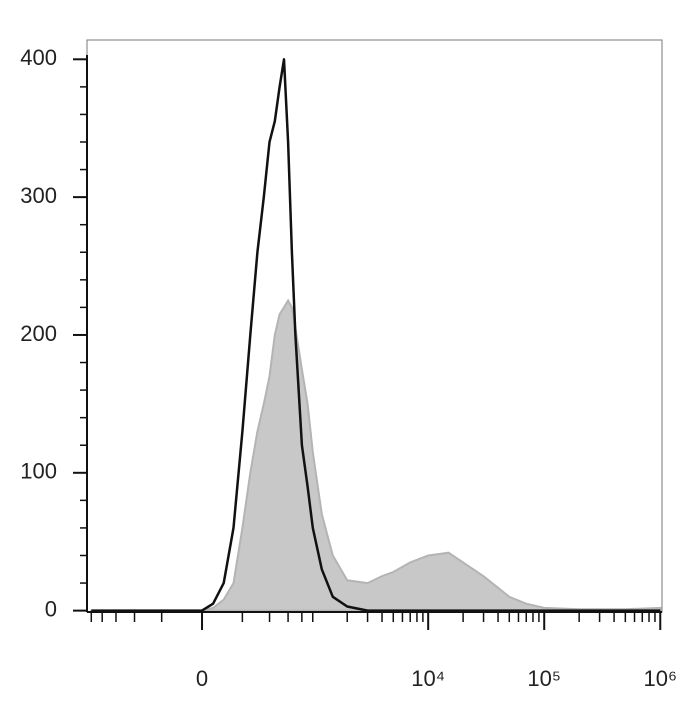 The height and width of the screenshot is (705, 700). I want to click on y-tick-label: 400, so click(38, 57).